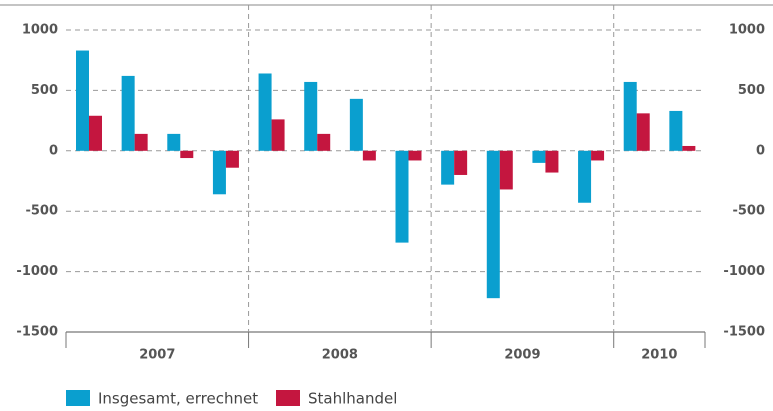  Describe the element at coordinates (747, 30) in the screenshot. I see `y2-tick-label: 1000` at that location.